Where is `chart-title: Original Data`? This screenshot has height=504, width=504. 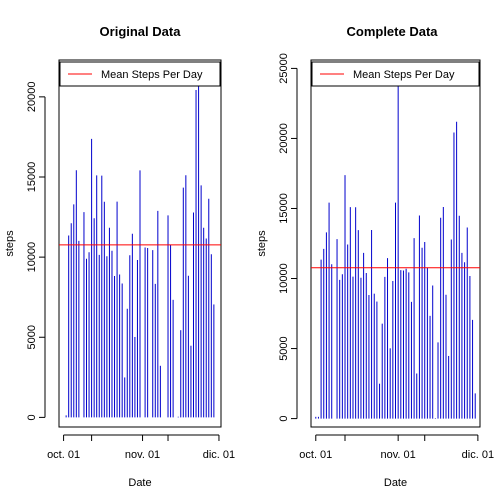
chart-title: Original Data is located at coordinates (141, 31).